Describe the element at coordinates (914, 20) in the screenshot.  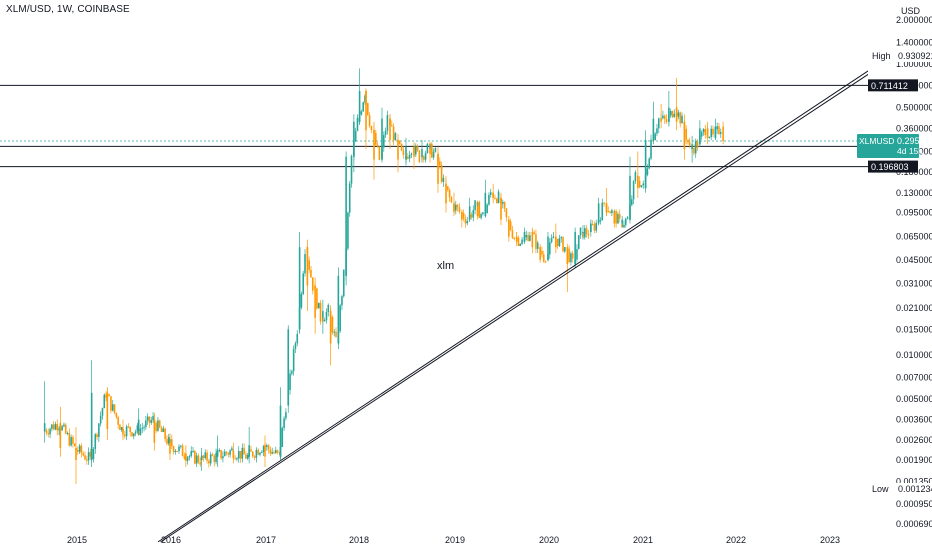
I see `y-tick-label: 2.000000` at that location.